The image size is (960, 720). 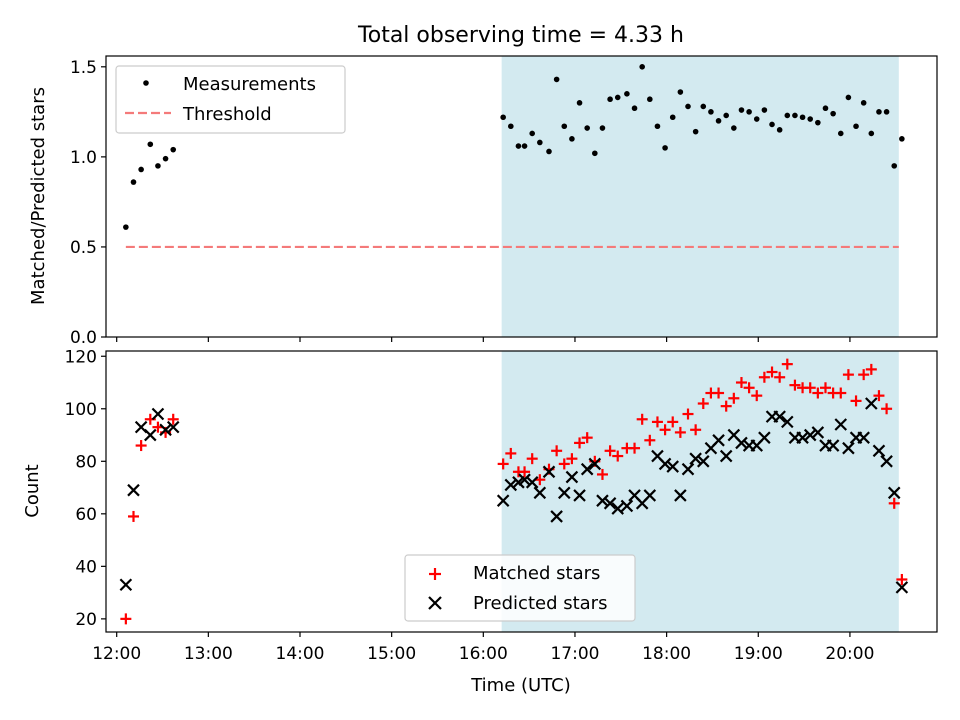 What do you see at coordinates (86, 515) in the screenshot?
I see `count-y-tick-label: 60` at bounding box center [86, 515].